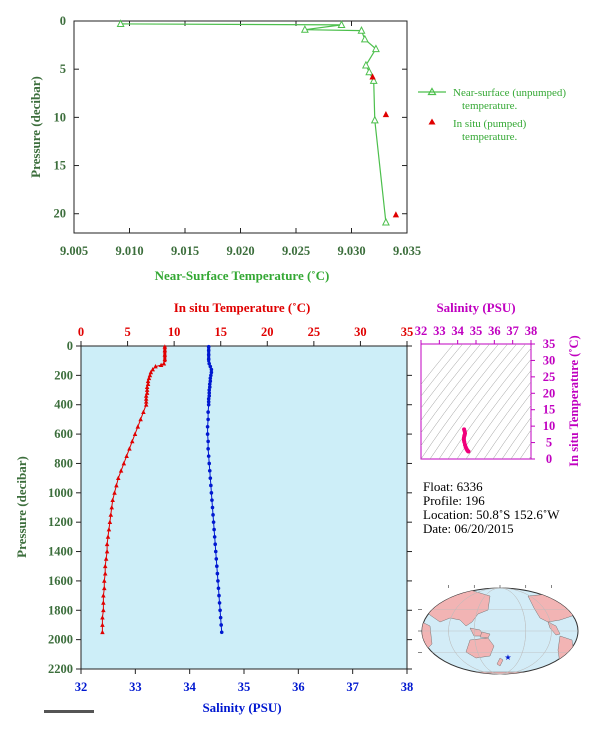  I want to click on near-surface-x-axis-label: Near-Surface Temperature (˚C), so click(242, 275).